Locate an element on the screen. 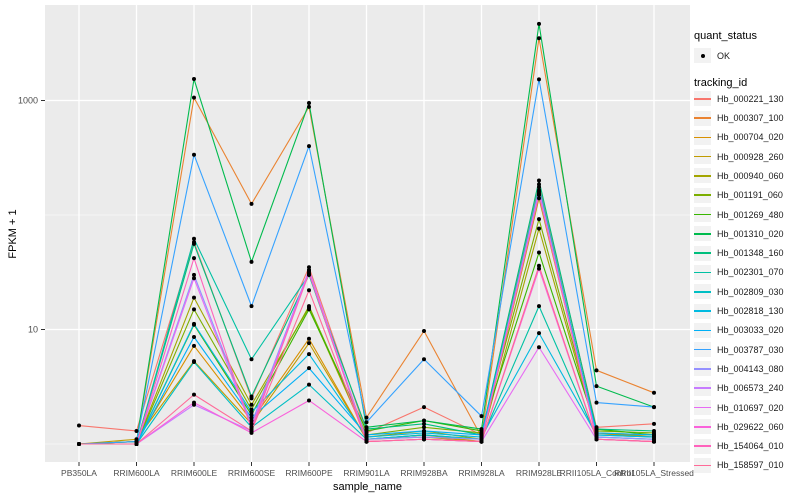 The image size is (800, 500). legend-item-Hb_000928_260: Hb_000928_260 is located at coordinates (747, 156).